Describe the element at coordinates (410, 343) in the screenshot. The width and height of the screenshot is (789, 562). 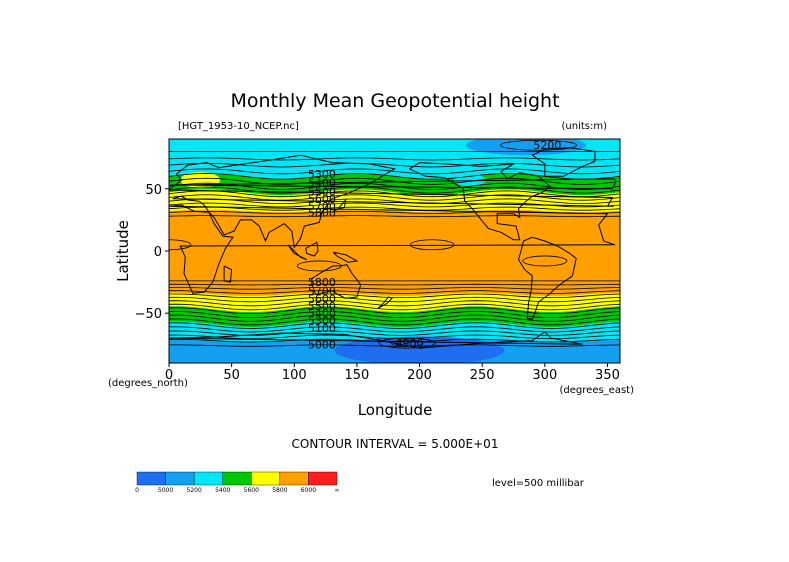
I see `contour-label: 4900` at that location.